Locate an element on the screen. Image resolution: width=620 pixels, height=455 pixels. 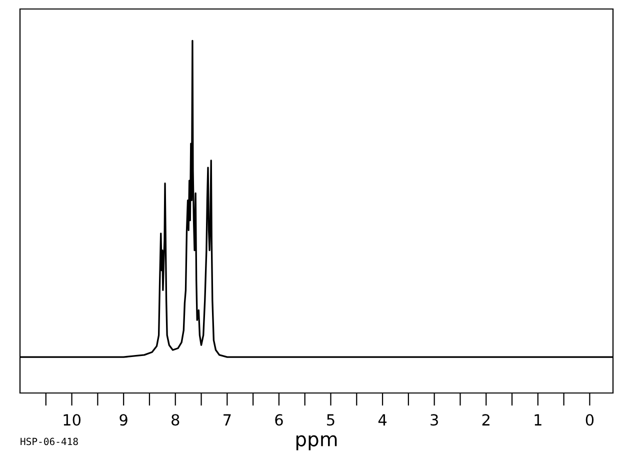
x-tick-label: 4 is located at coordinates (382, 420).